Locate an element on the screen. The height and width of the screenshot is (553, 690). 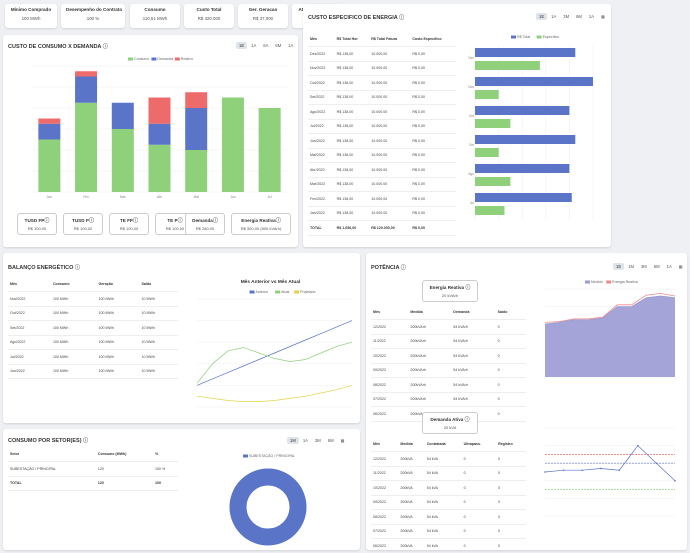
table-header: Setor is located at coordinates (15, 454).